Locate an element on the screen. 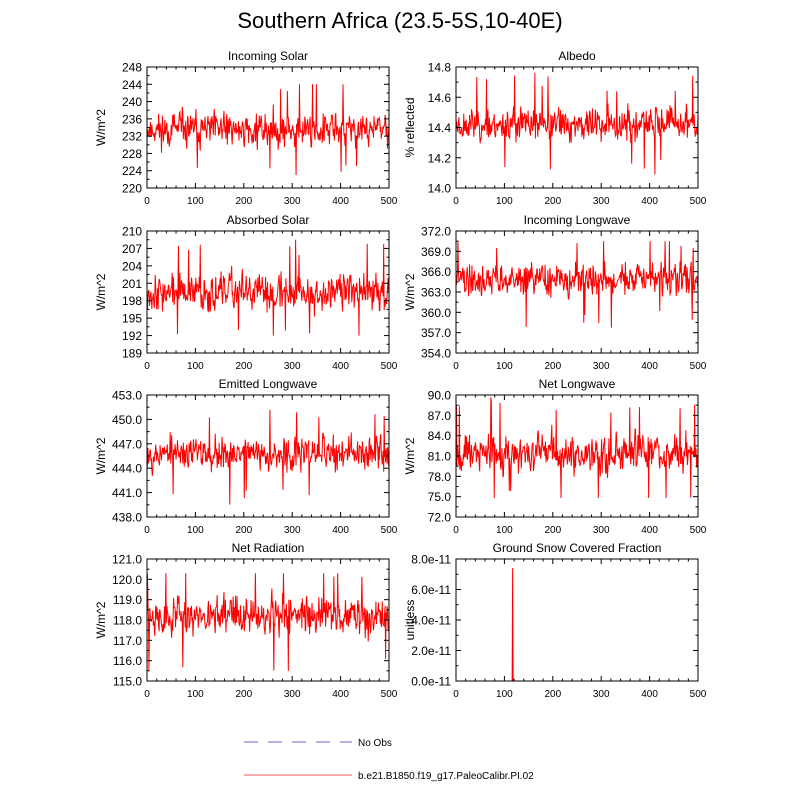 Image resolution: width=800 pixels, height=800 pixels. y-tick-label: 360.0 is located at coordinates (436, 313).